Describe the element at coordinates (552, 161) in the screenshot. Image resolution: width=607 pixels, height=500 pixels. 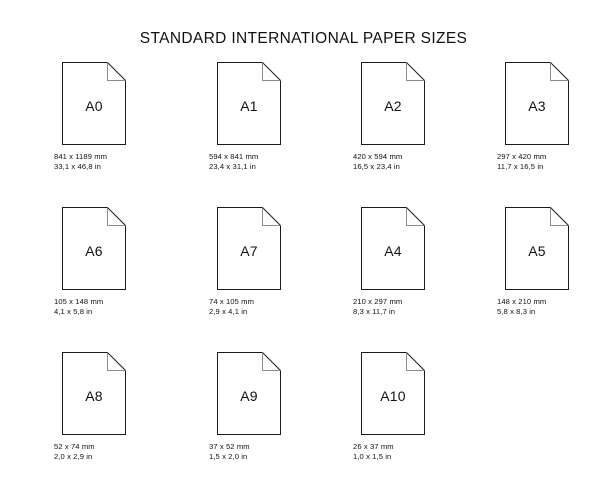
I see `paper-size-caption: 297 x 420 mm 11,7 x 16,5 in` at that location.